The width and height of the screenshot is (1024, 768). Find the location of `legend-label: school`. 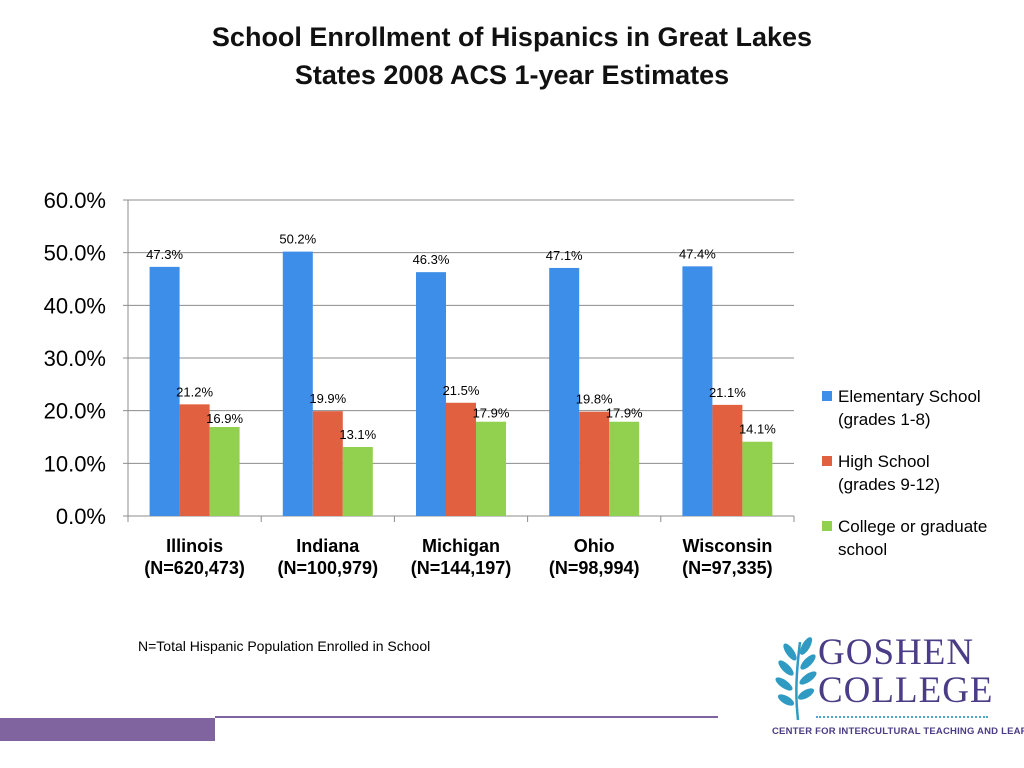

legend-label: school is located at coordinates (862, 549).